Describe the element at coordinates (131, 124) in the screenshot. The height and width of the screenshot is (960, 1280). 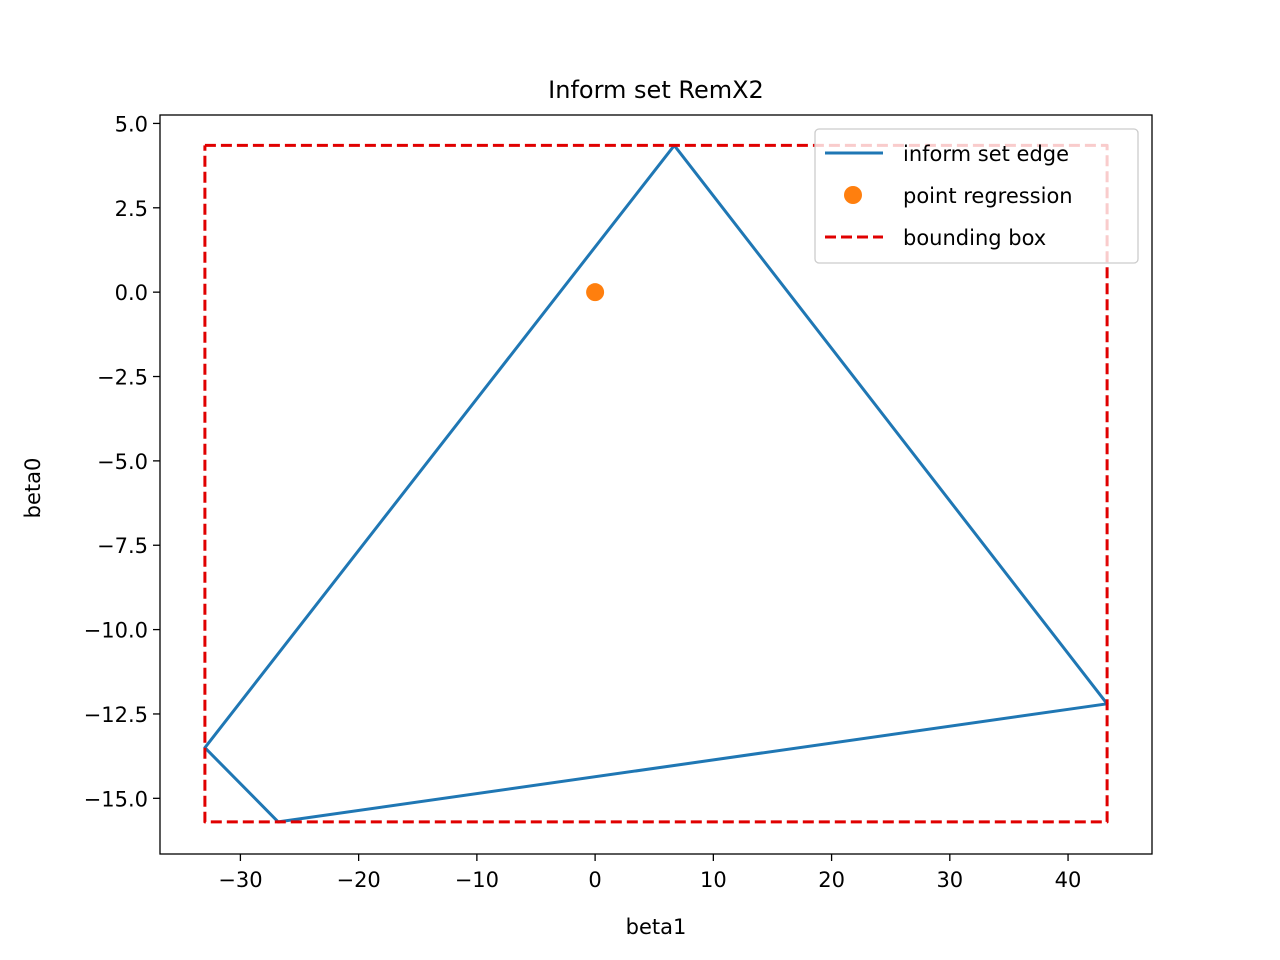
I see `y-tick-label: 5.0` at that location.